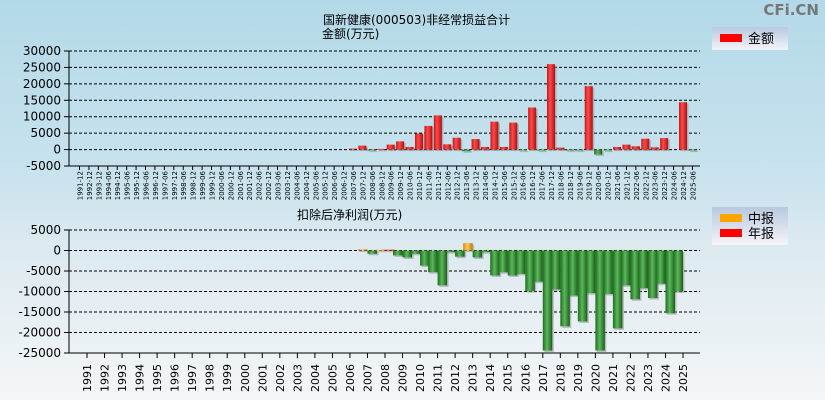 This screenshot has width=825, height=400. What do you see at coordinates (473, 378) in the screenshot?
I see `x-tick-label: 2013` at bounding box center [473, 378].